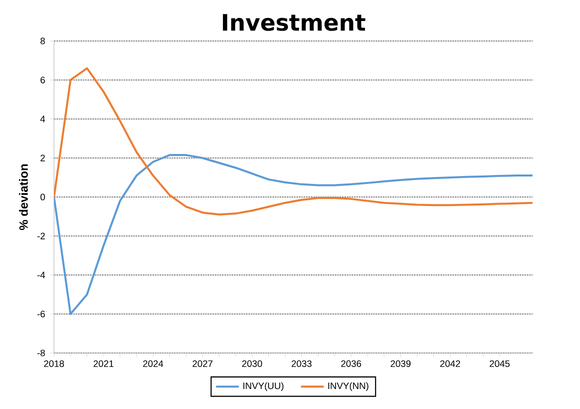 The height and width of the screenshot is (409, 580). Describe the element at coordinates (348, 386) in the screenshot. I see `legend-label: INVY(NN)` at that location.